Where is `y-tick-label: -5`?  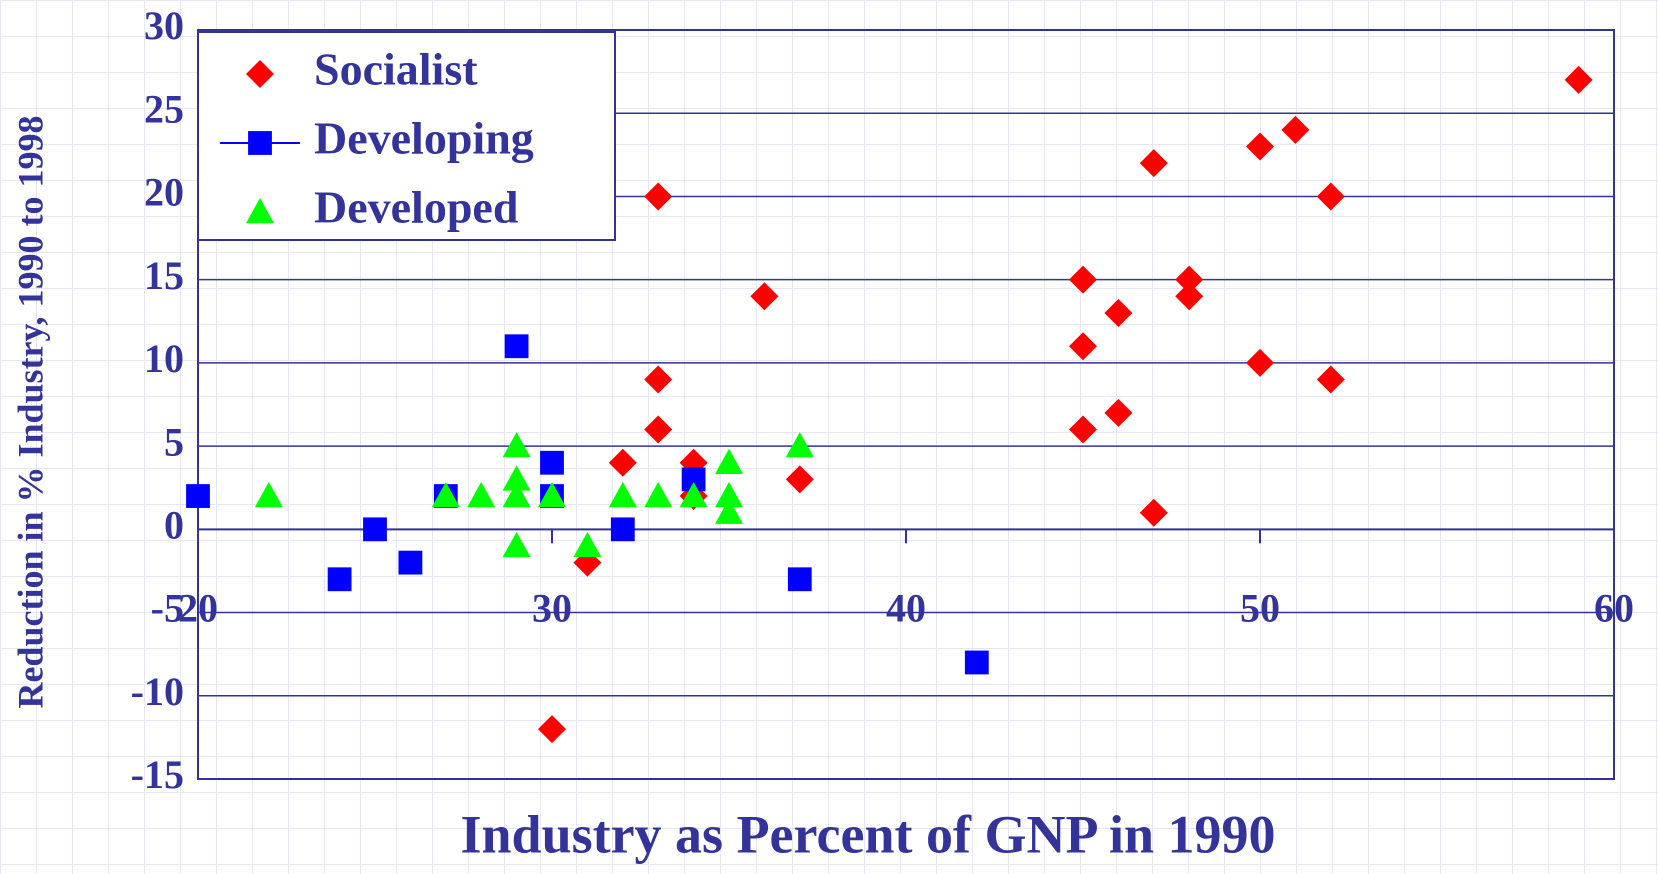
y-tick-label: -5 is located at coordinates (167, 608).